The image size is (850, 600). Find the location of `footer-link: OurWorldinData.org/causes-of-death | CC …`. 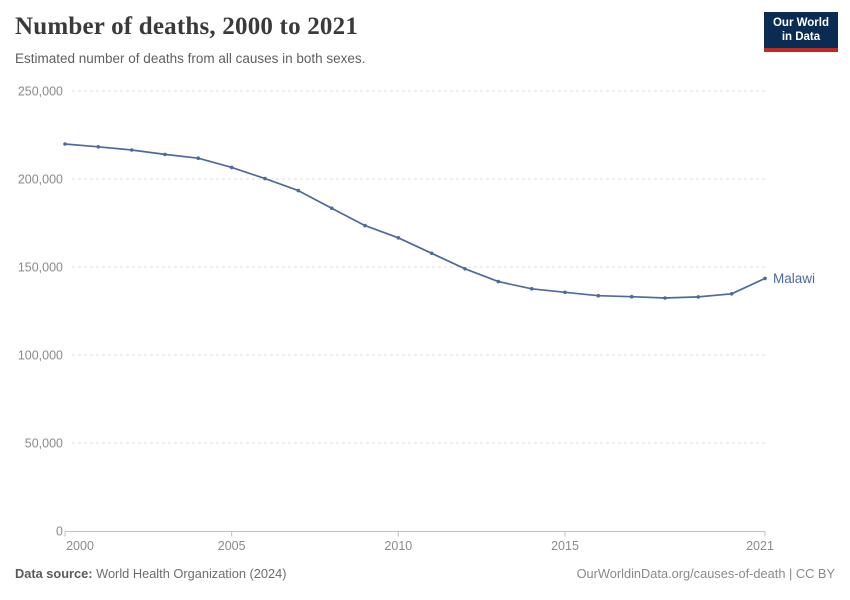

footer-link: OurWorldinData.org/causes-of-death | CC … is located at coordinates (705, 573).